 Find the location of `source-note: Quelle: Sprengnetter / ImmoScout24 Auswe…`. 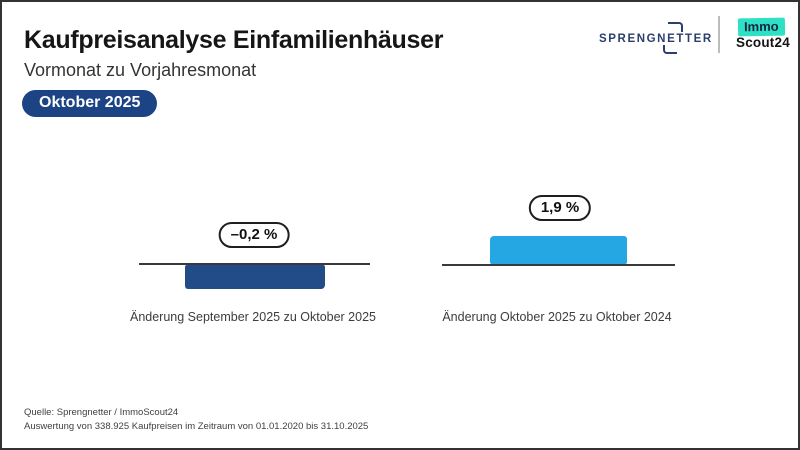

source-note: Quelle: Sprengnetter / ImmoScout24 Auswe… is located at coordinates (196, 420).